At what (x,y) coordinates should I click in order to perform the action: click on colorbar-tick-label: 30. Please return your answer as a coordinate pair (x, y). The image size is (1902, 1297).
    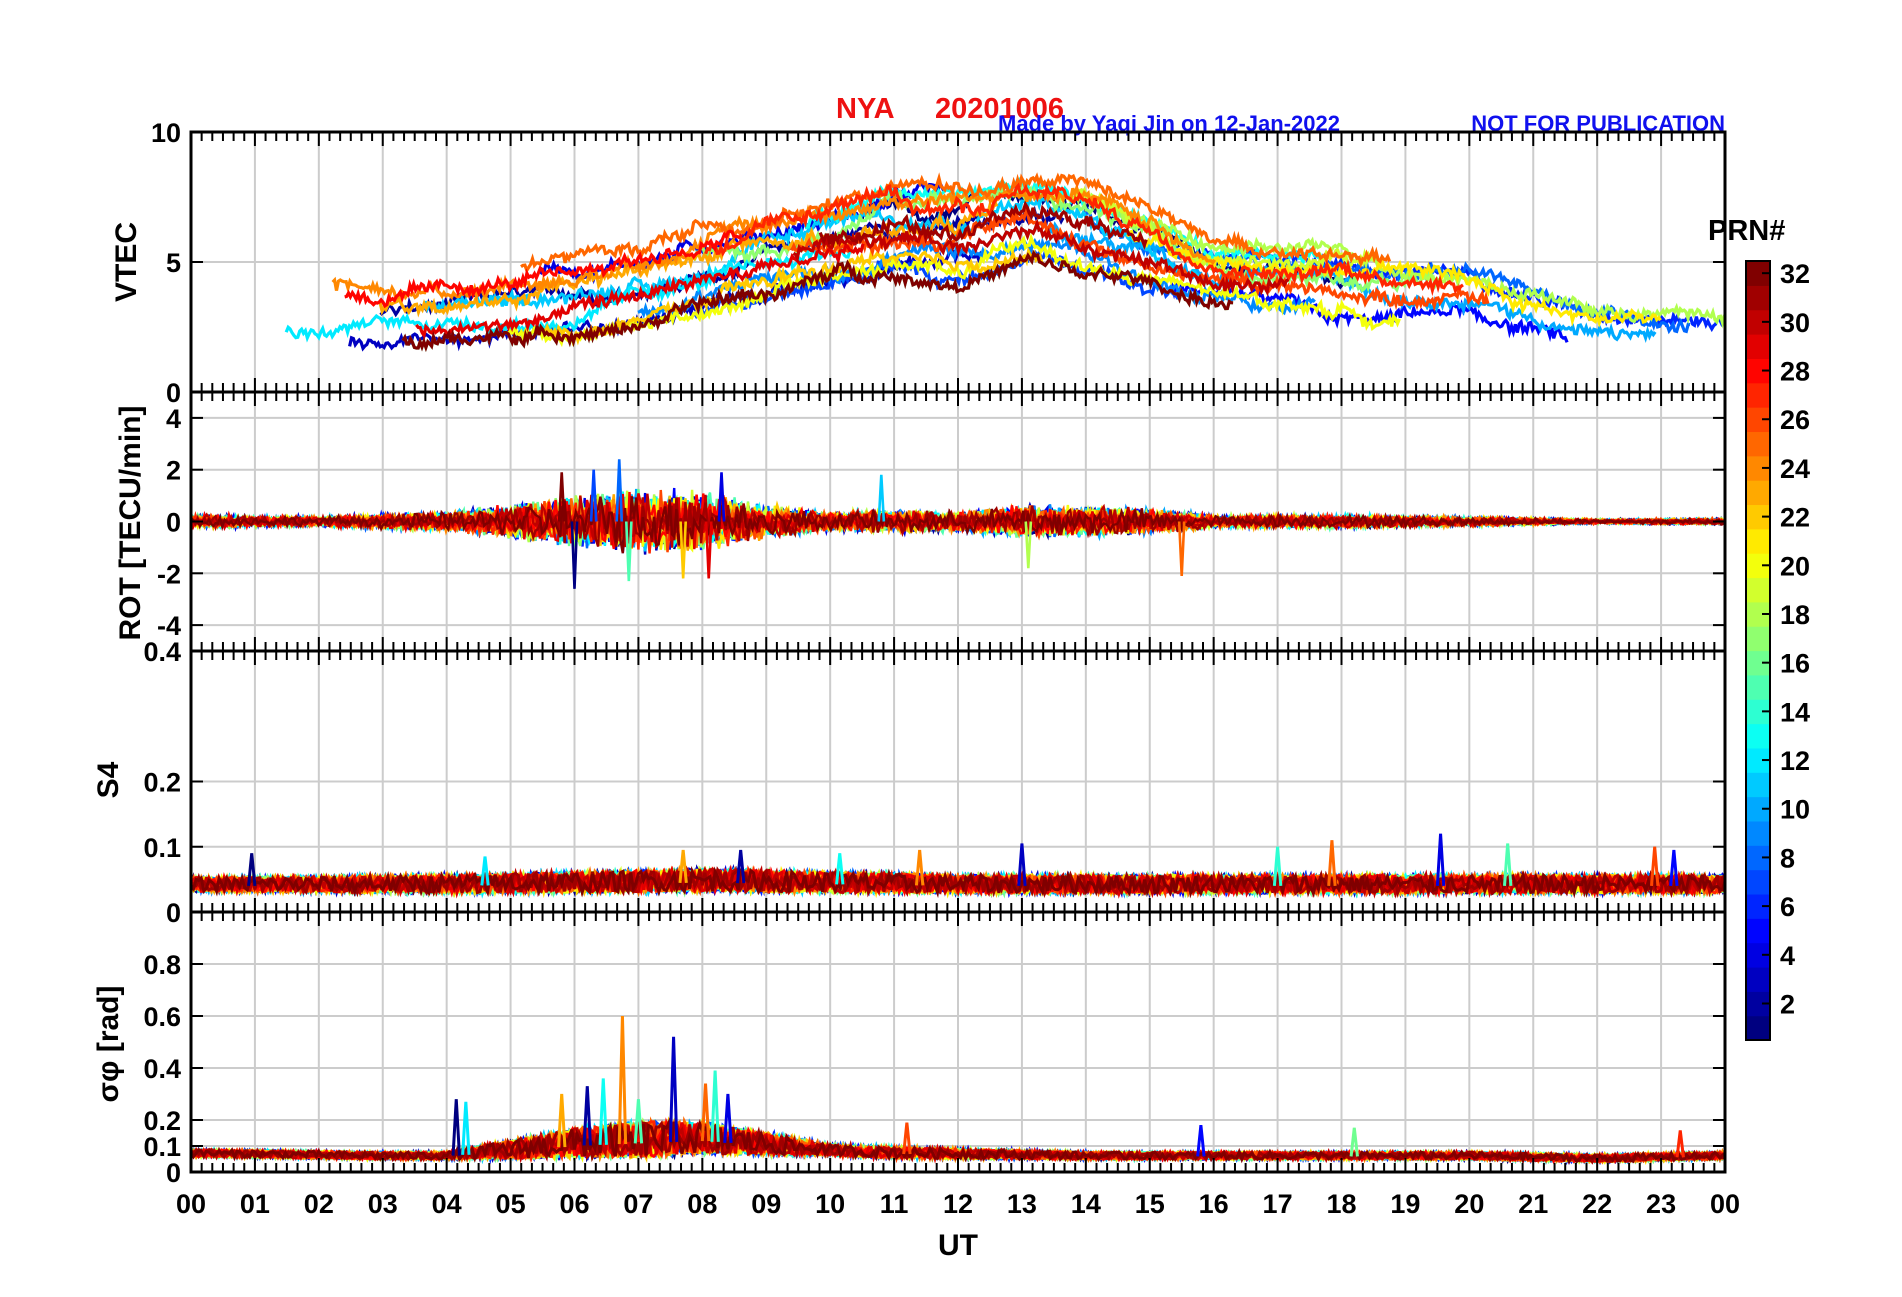
    Looking at the image, I should click on (1795, 323).